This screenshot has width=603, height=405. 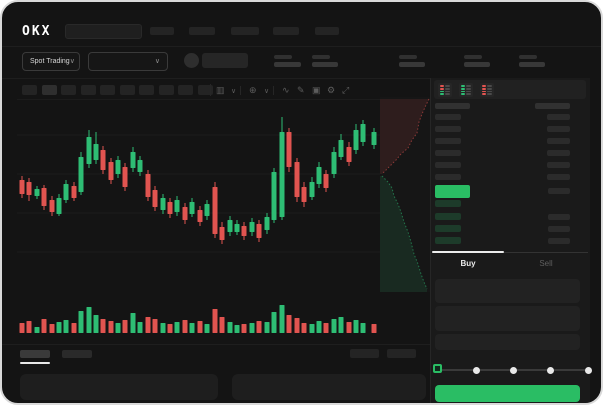 What do you see at coordinates (331, 90) in the screenshot?
I see `settings-icon: ⚙` at bounding box center [331, 90].